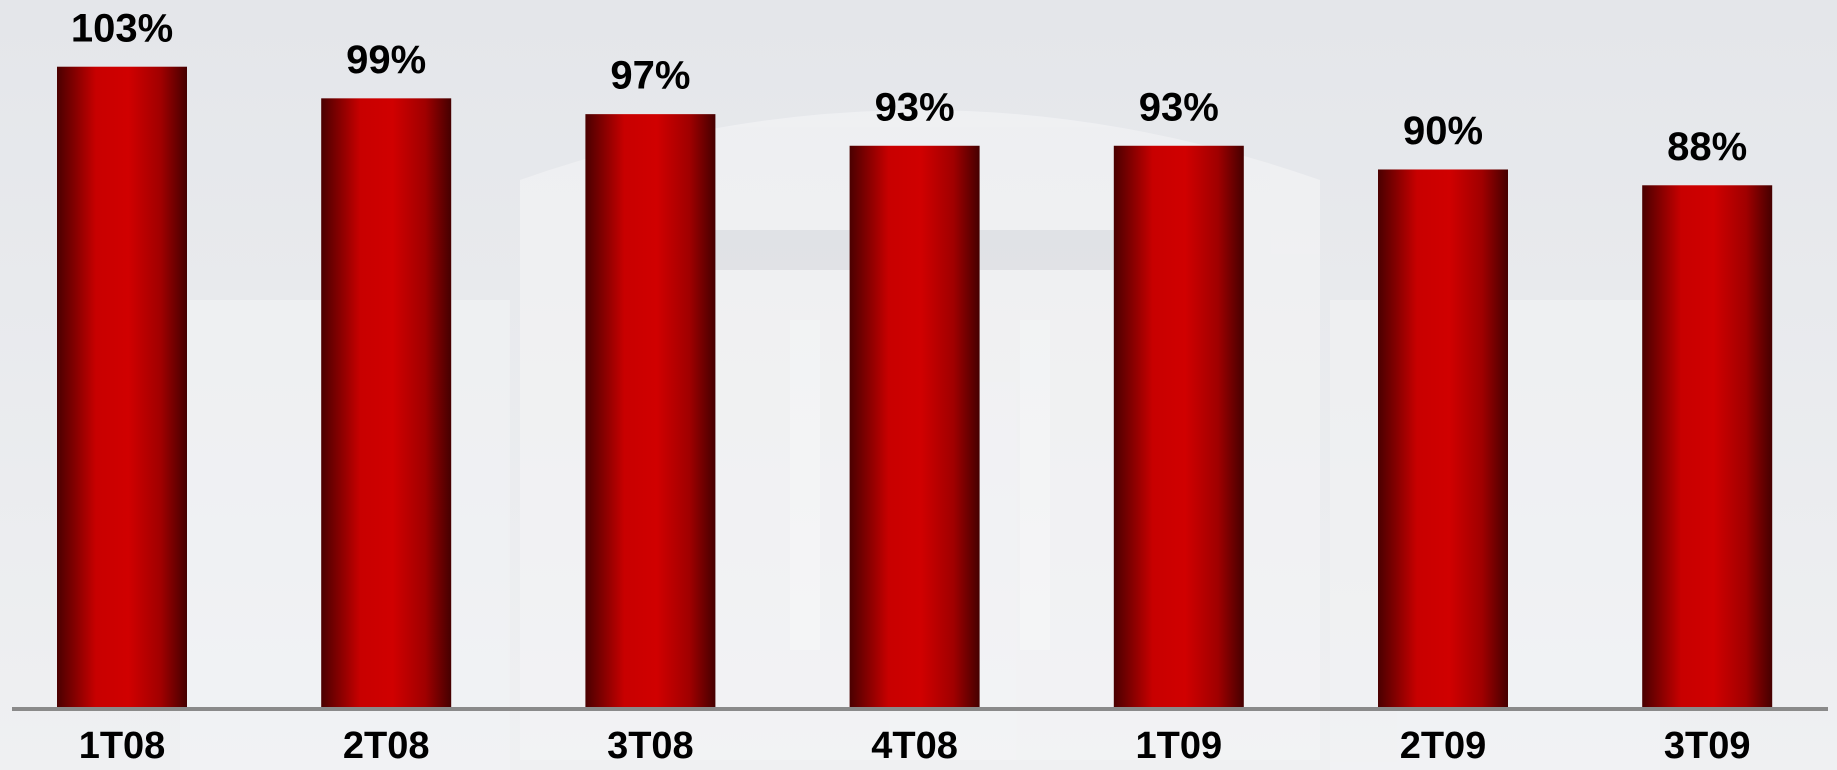 The image size is (1837, 770). I want to click on x-tick-label: 1T08, so click(122, 746).